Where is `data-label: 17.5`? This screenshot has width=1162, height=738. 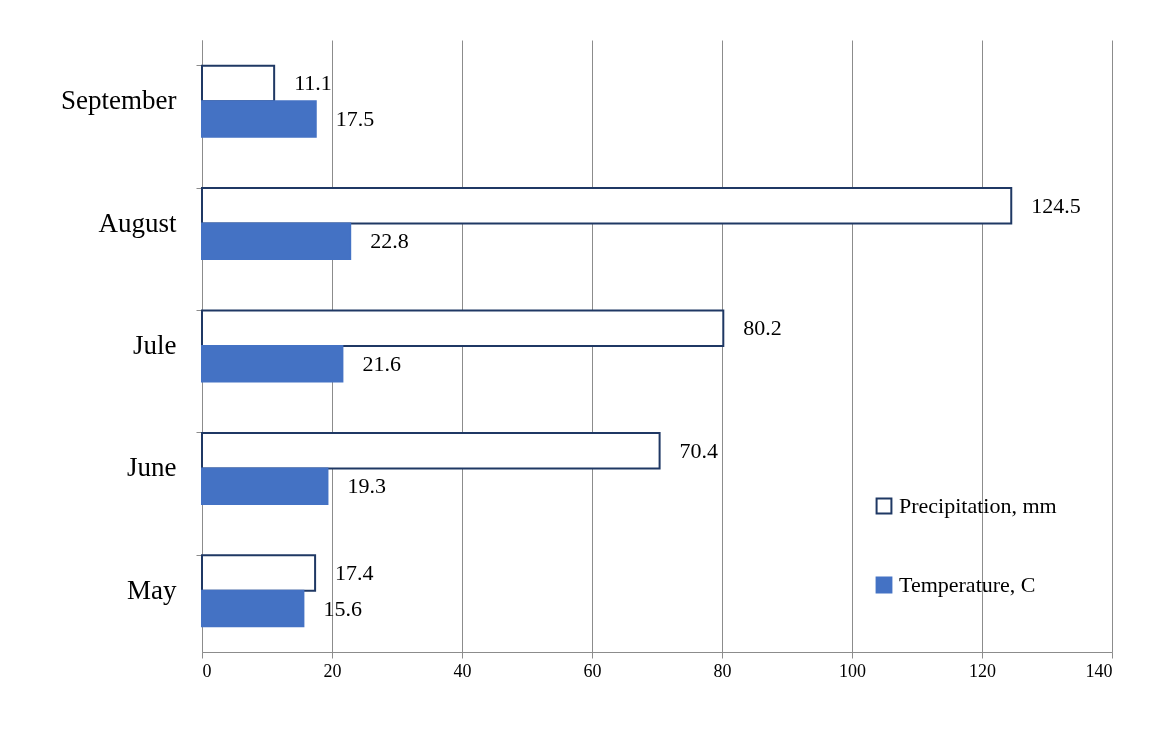 data-label: 17.5 is located at coordinates (355, 118).